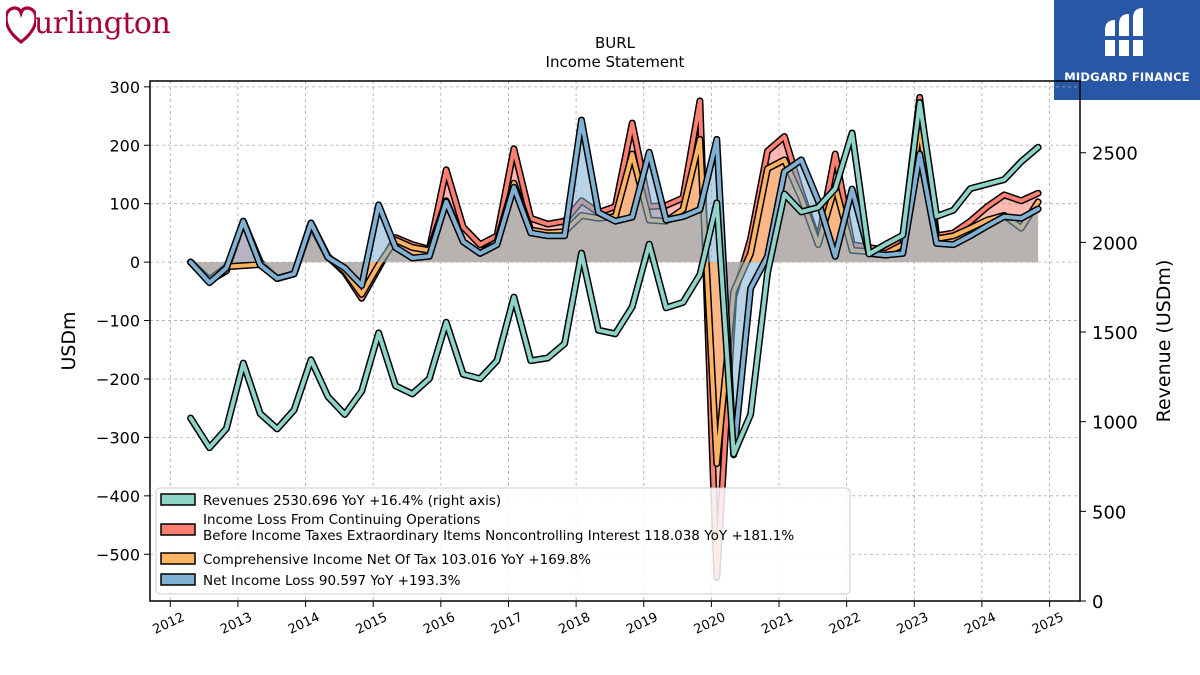 The height and width of the screenshot is (675, 1200). I want to click on y-right-tick-label: 2500, so click(1115, 154).